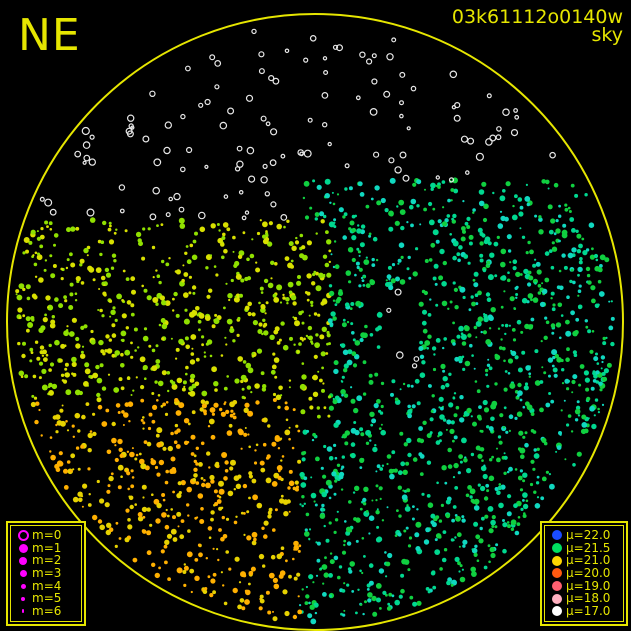 This screenshot has height=631, width=631. I want to click on legend-item: m=3, so click(46, 573).